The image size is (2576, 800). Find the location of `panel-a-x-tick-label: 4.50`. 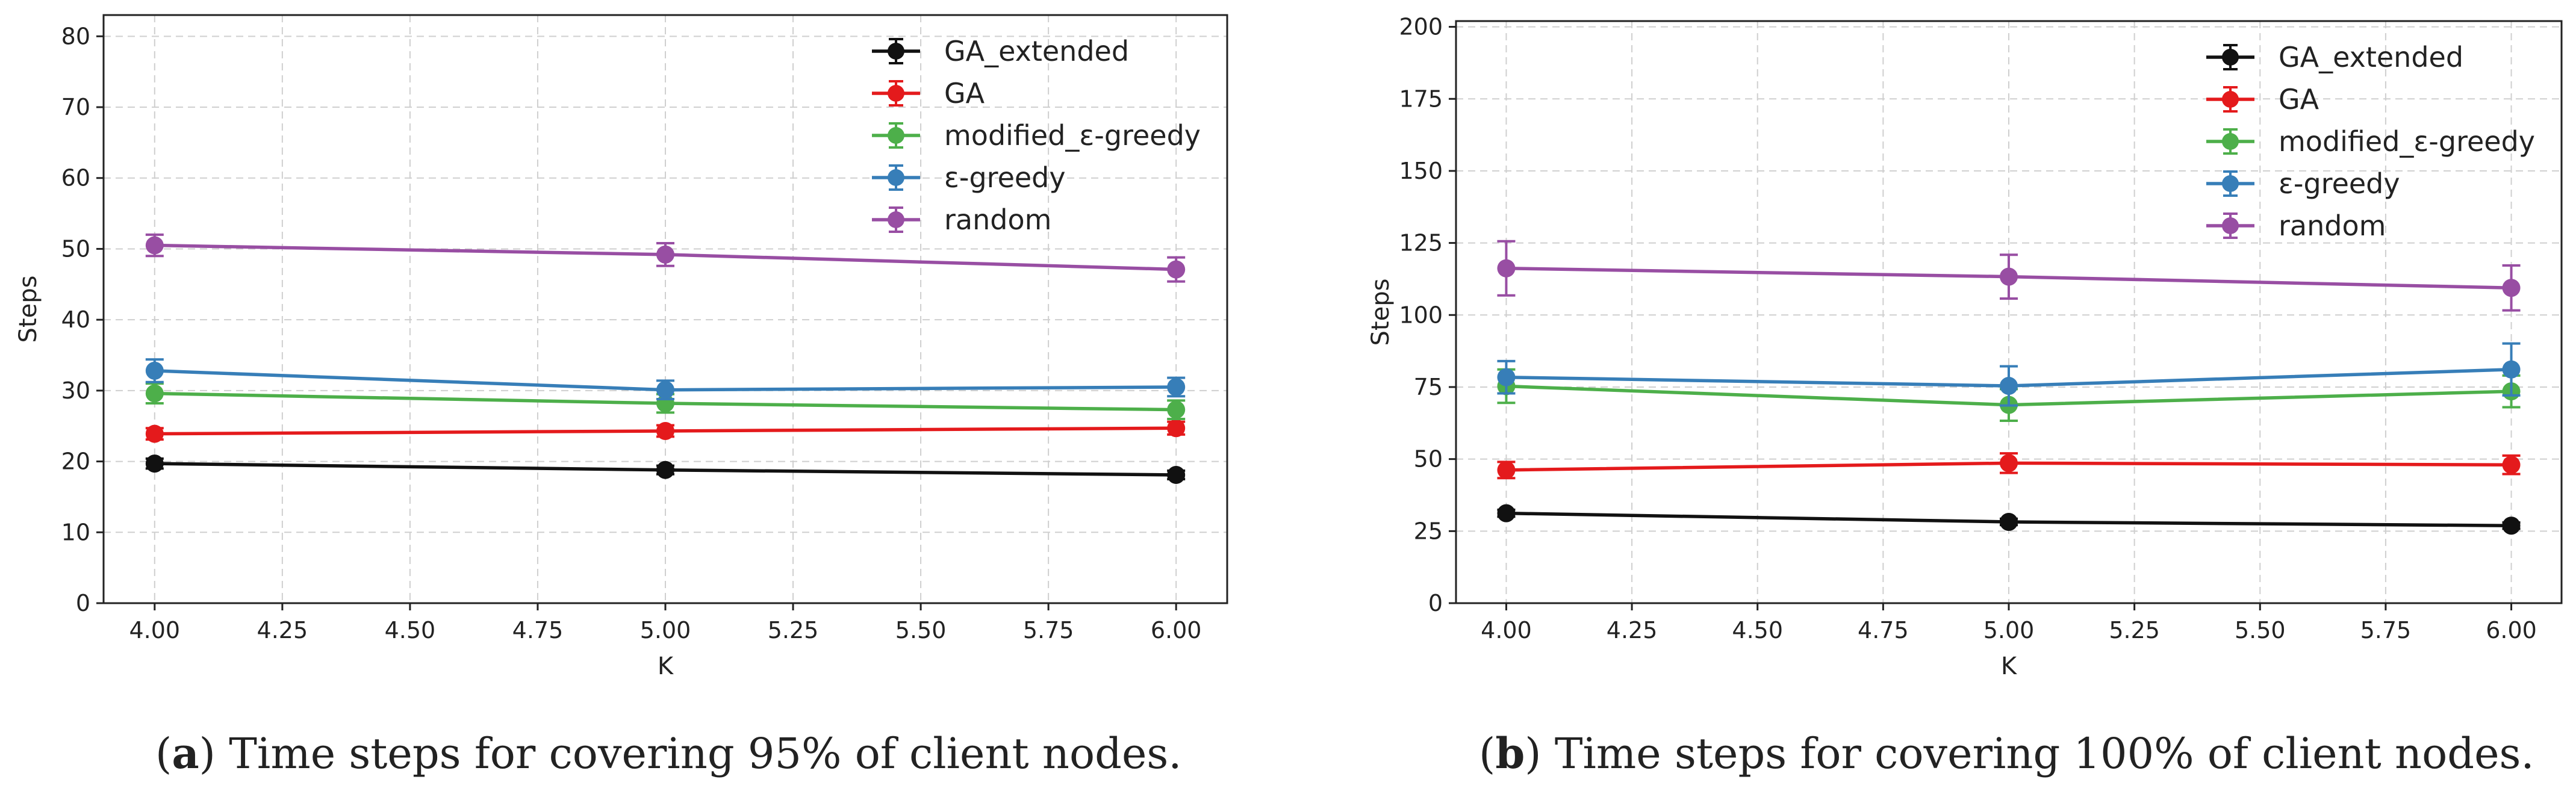

panel-a-x-tick-label: 4.50 is located at coordinates (411, 630).